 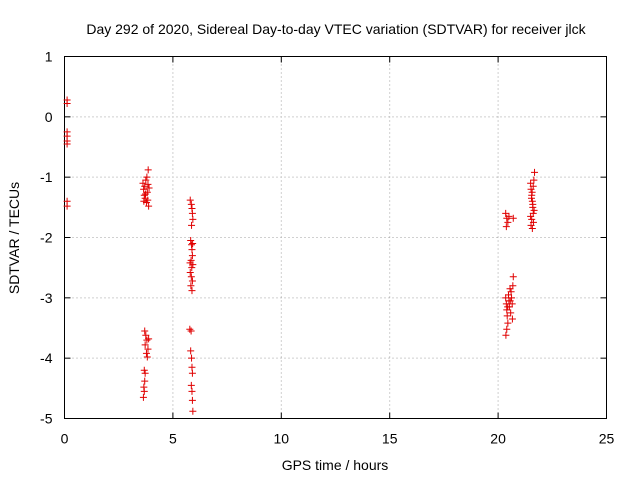 I want to click on x-tick-labels: 0 5 10 15 20 25, so click(x=338, y=439).